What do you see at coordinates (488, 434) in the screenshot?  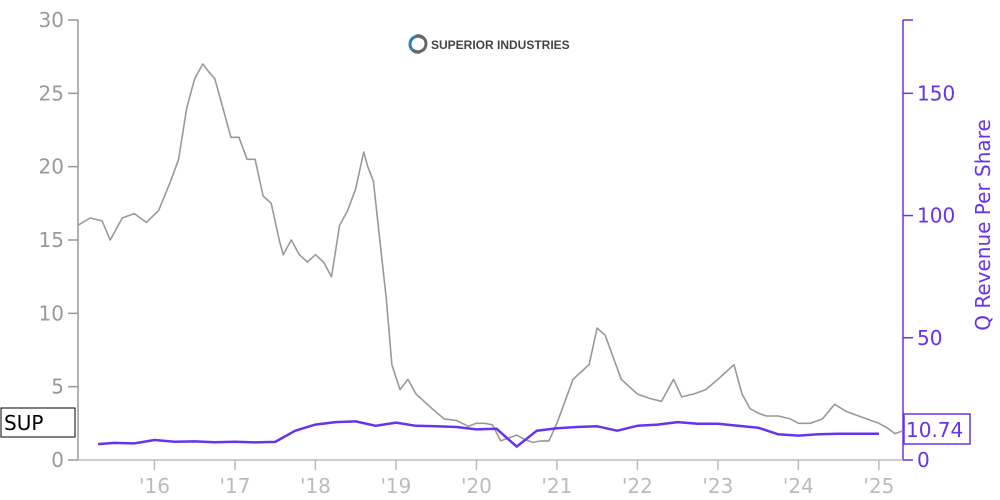 I see `revenue-series-line` at bounding box center [488, 434].